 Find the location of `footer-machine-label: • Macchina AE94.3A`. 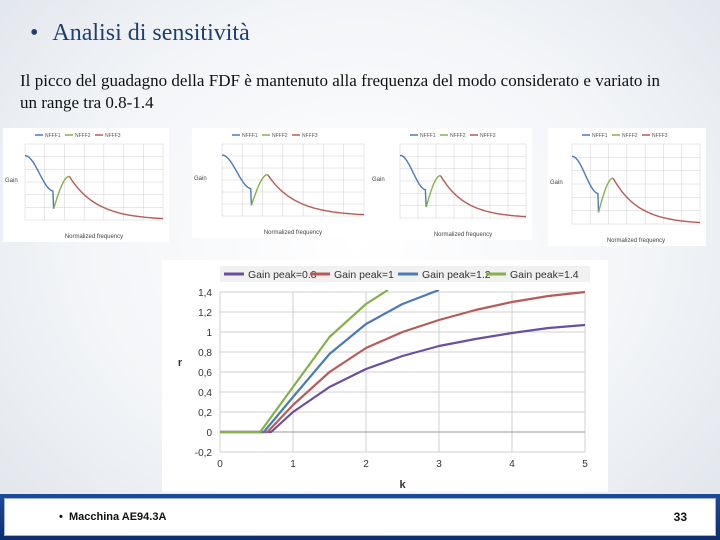

footer-machine-label: • Macchina AE94.3A is located at coordinates (112, 517).